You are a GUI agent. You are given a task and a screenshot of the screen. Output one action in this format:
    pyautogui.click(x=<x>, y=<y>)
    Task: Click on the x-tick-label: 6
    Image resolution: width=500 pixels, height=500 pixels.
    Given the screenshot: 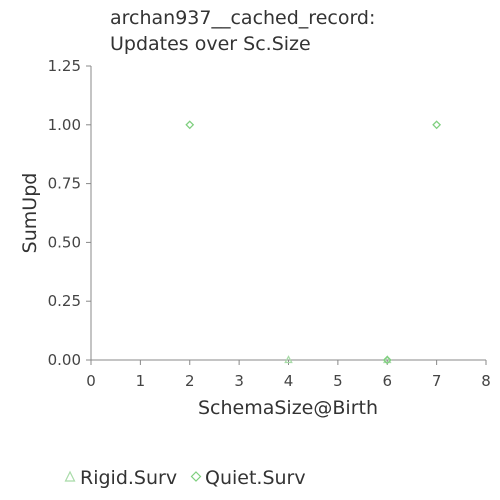 What is the action you would take?
    pyautogui.click(x=387, y=381)
    